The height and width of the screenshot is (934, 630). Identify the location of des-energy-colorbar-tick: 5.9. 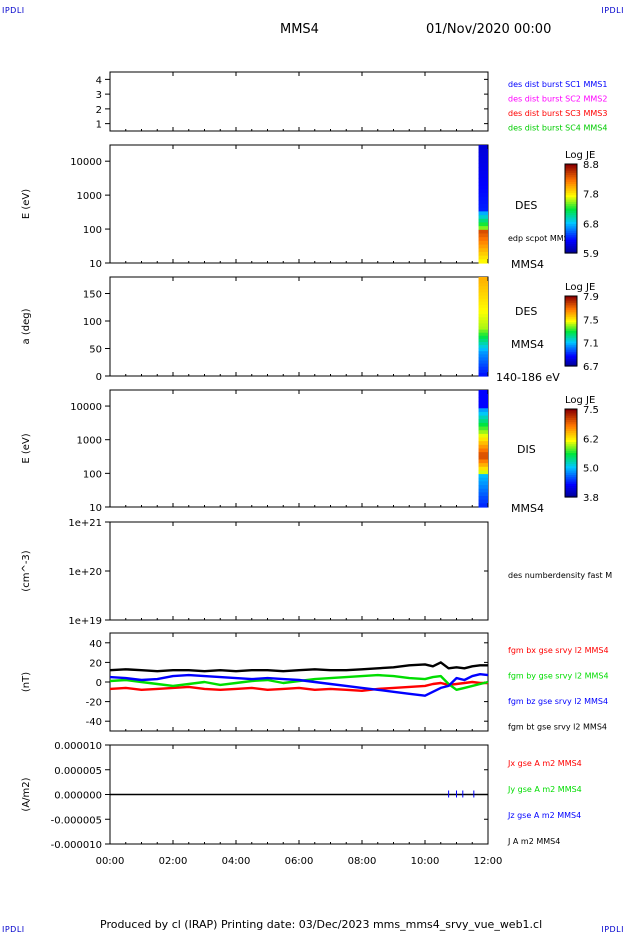
(591, 254).